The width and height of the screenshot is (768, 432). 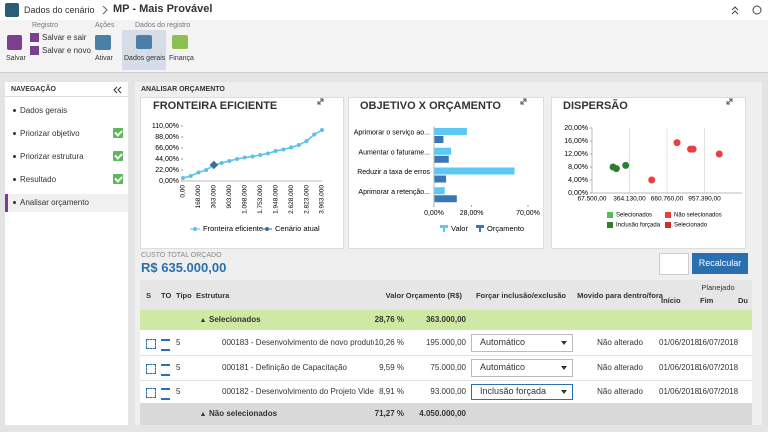 What do you see at coordinates (144, 42) in the screenshot?
I see `general-icon` at bounding box center [144, 42].